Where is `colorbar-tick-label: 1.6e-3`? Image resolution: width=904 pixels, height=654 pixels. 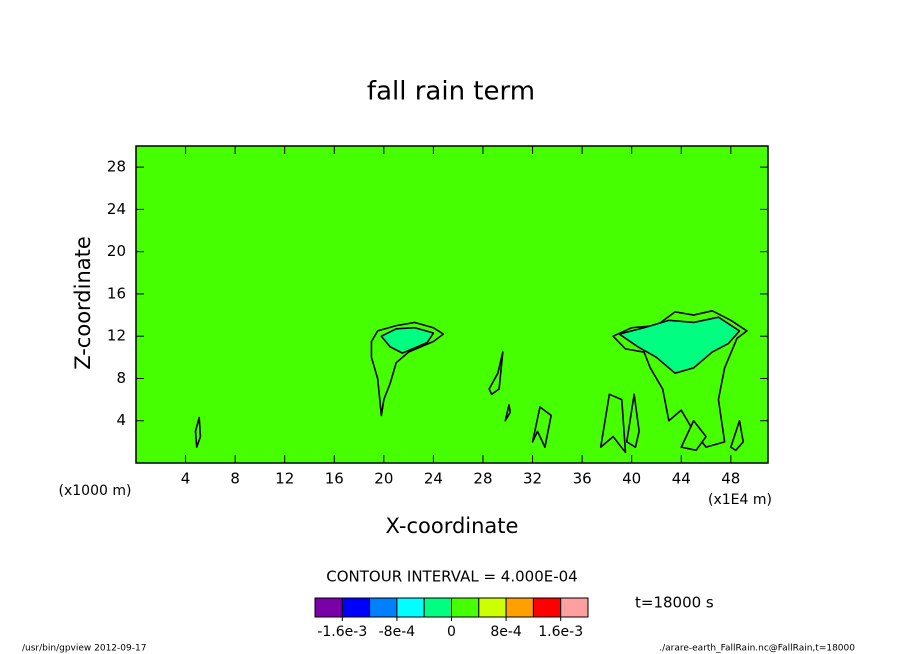
colorbar-tick-label: 1.6e-3 is located at coordinates (560, 632).